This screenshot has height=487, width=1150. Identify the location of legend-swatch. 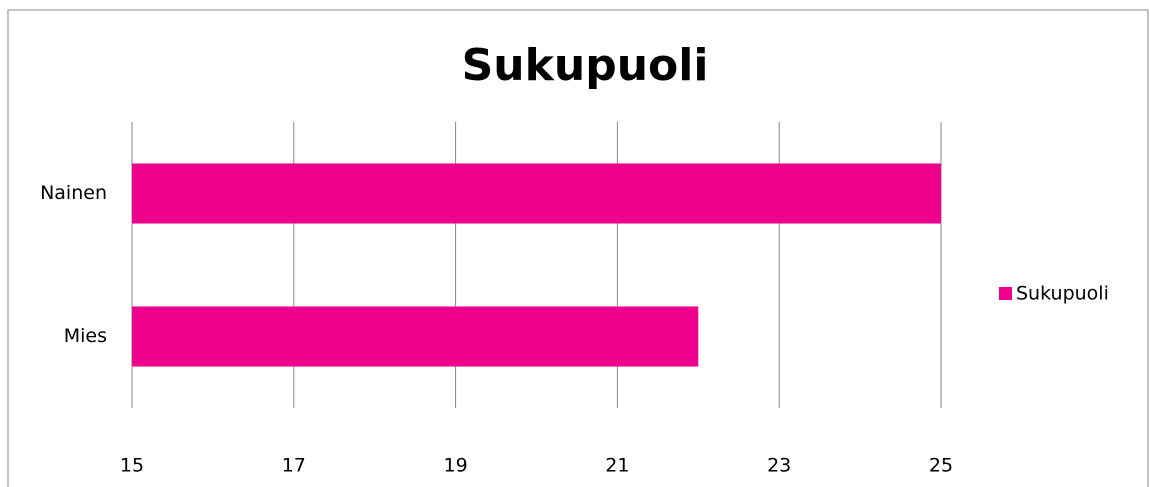
(1005, 293).